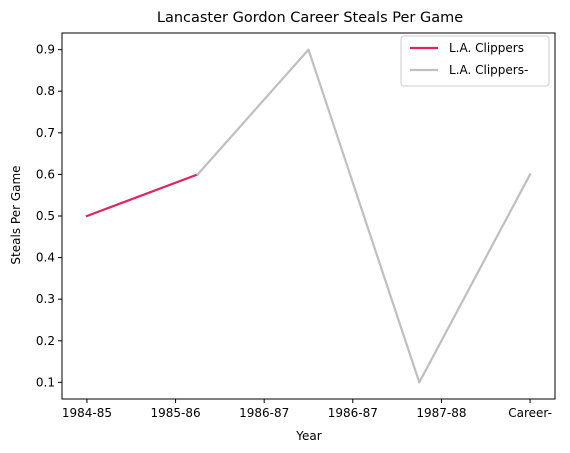  I want to click on y-tick-label: 0.7, so click(45, 133).